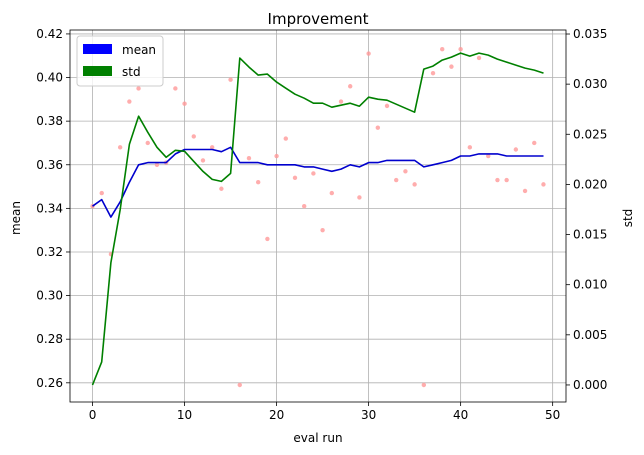 This screenshot has height=455, width=644. Describe the element at coordinates (49, 339) in the screenshot. I see `y-left-tick-label: 0.28` at that location.